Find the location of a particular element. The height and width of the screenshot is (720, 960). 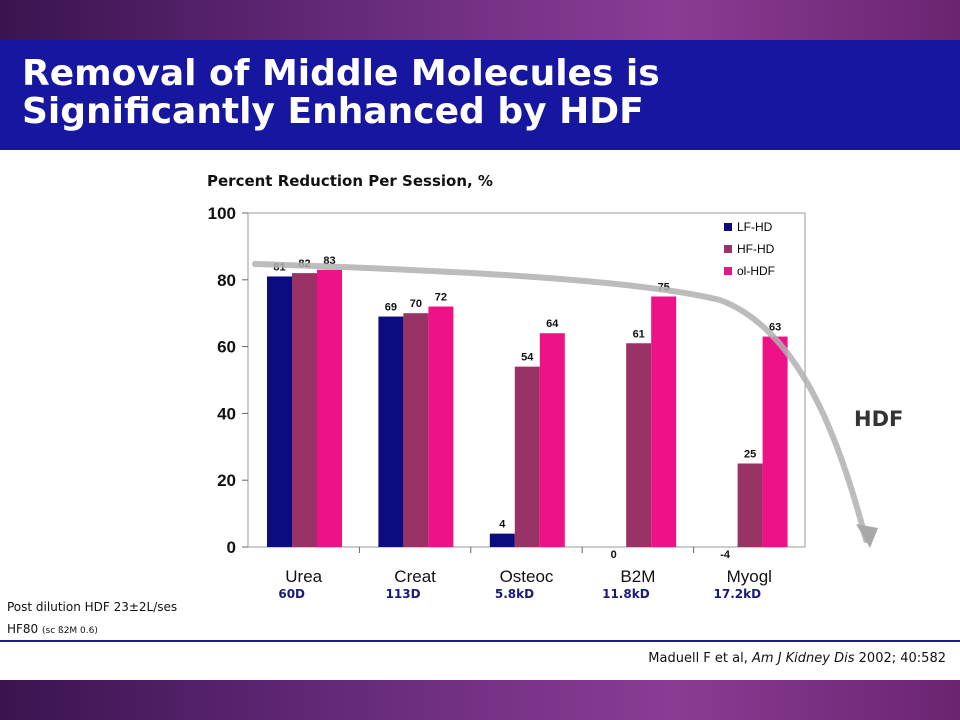

bar-value-label: 61 is located at coordinates (639, 334).